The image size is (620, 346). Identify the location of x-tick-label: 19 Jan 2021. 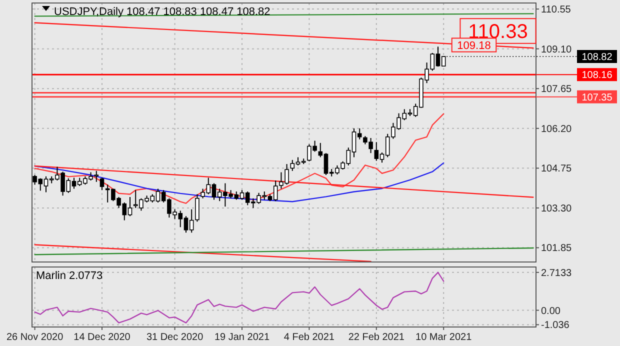
(242, 337).